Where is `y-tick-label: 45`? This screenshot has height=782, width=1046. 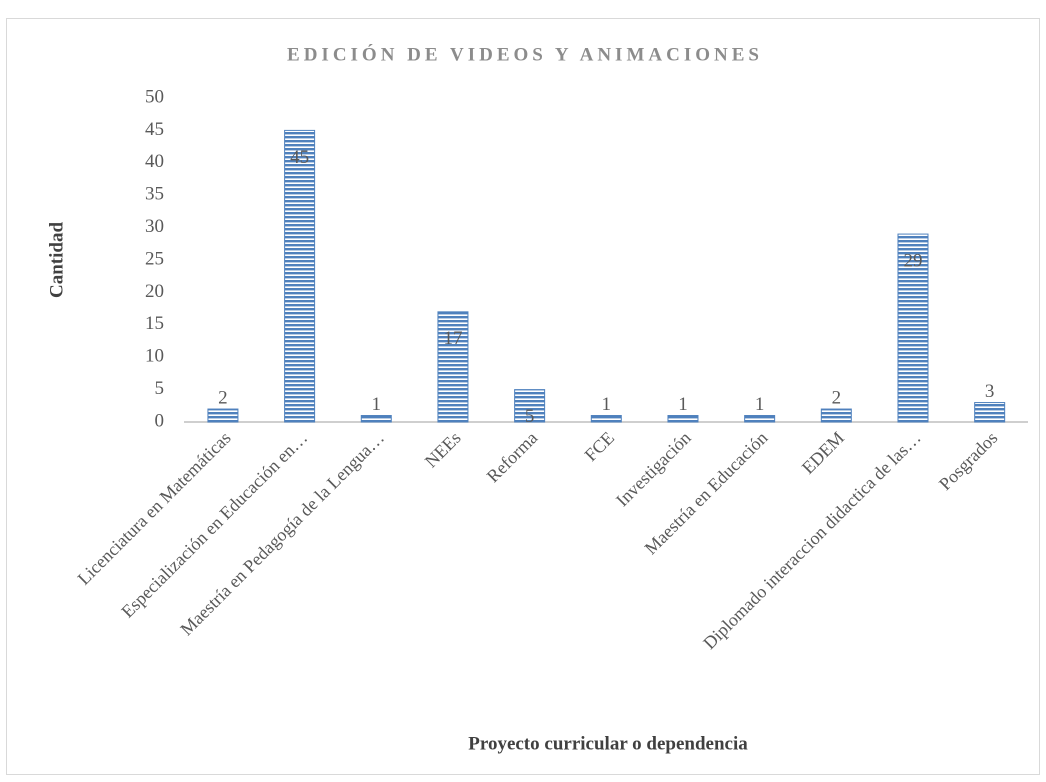
y-tick-label: 45 is located at coordinates (154, 129).